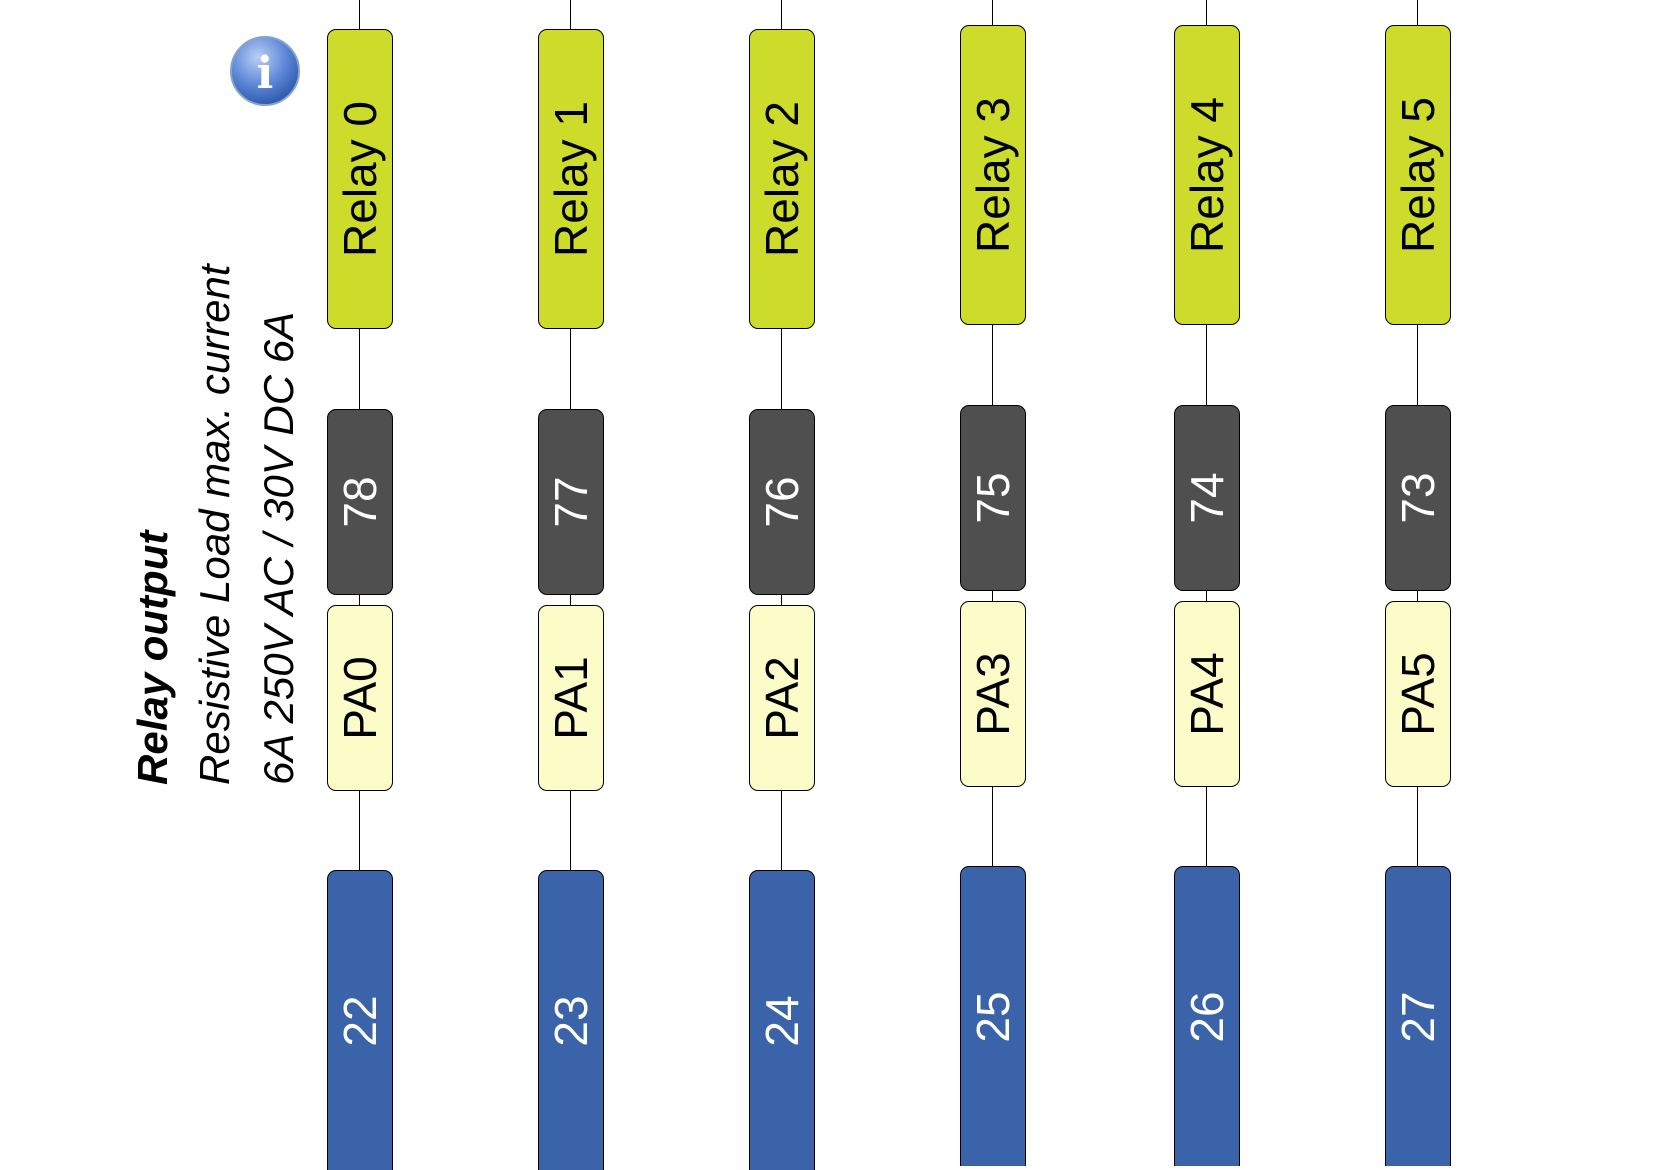 Image resolution: width=1659 pixels, height=1170 pixels. I want to click on terminal-label: 27, so click(1418, 1016).